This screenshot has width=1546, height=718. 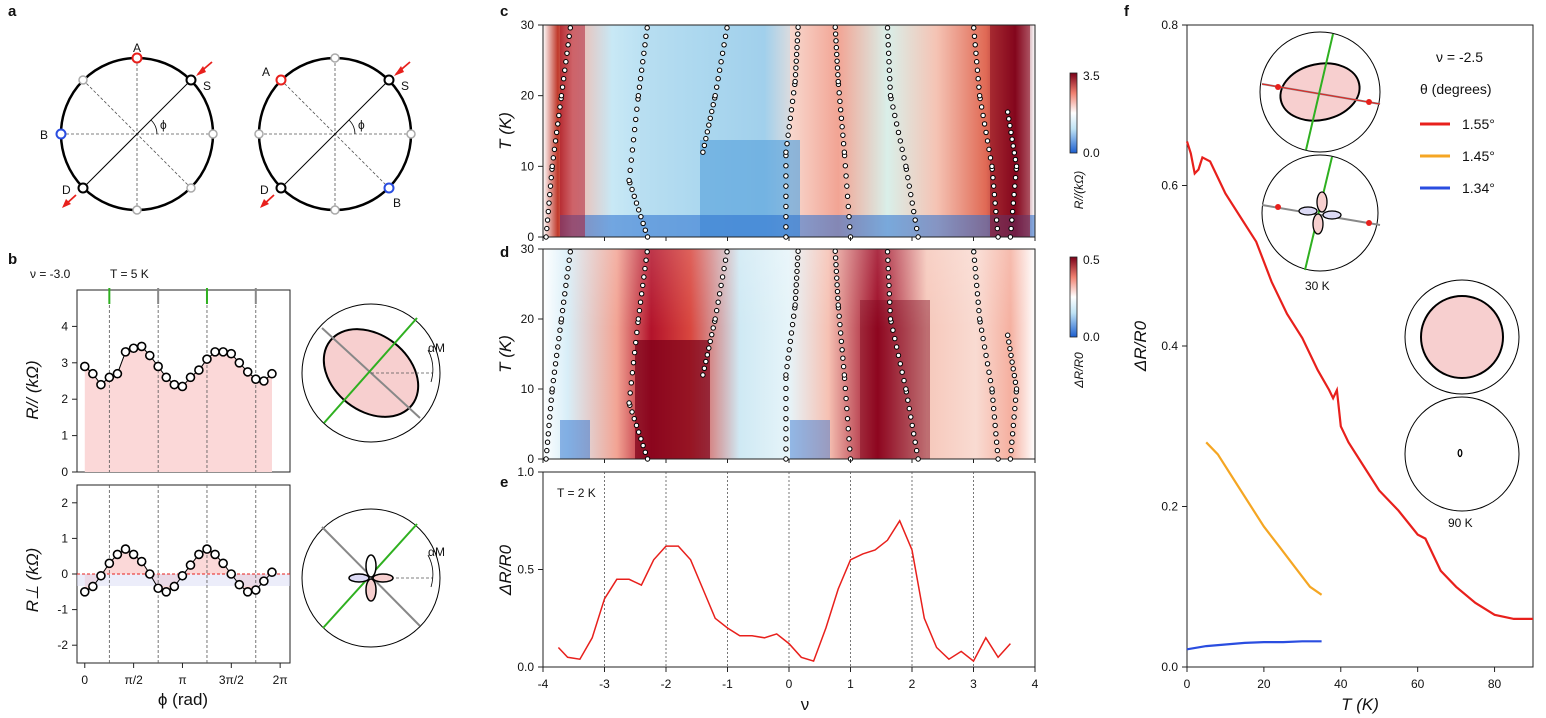 What do you see at coordinates (32, 389) in the screenshot?
I see `b-ylabel-par: R// (kΩ)` at bounding box center [32, 389].